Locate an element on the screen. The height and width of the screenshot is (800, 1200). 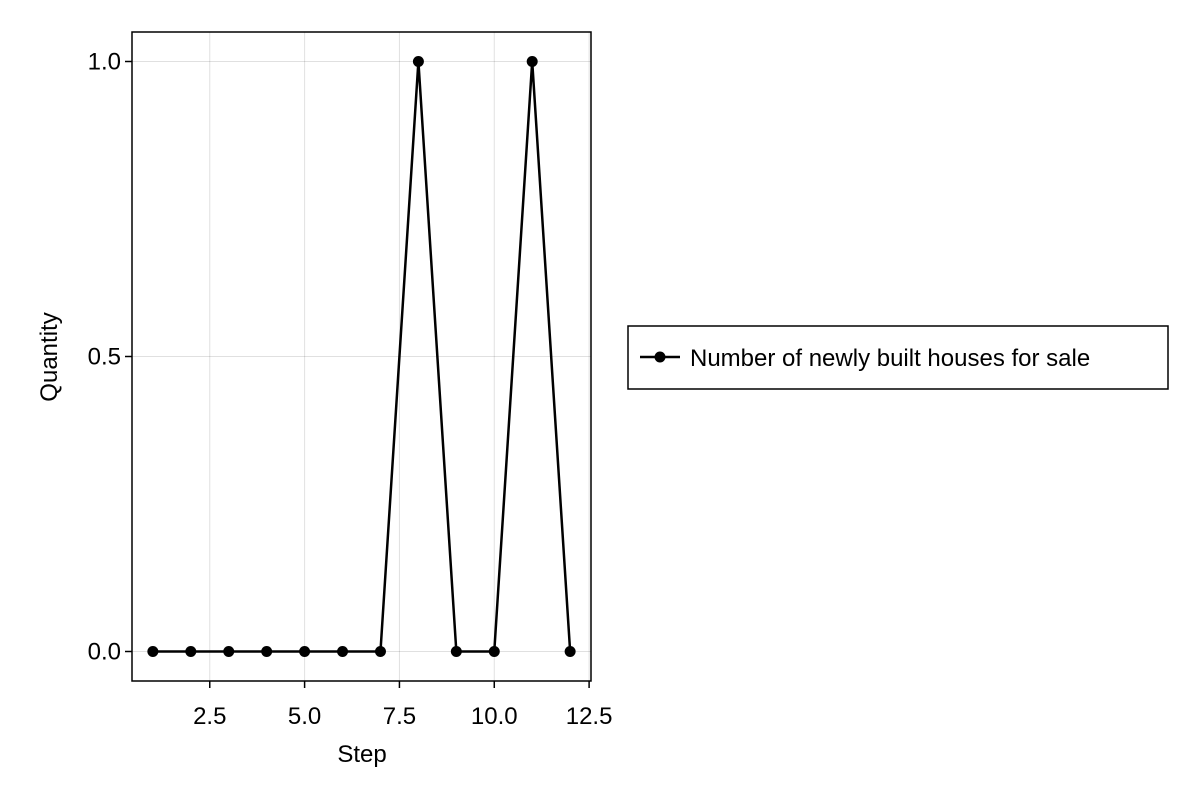
x-tick-label: 7.5 is located at coordinates (399, 716).